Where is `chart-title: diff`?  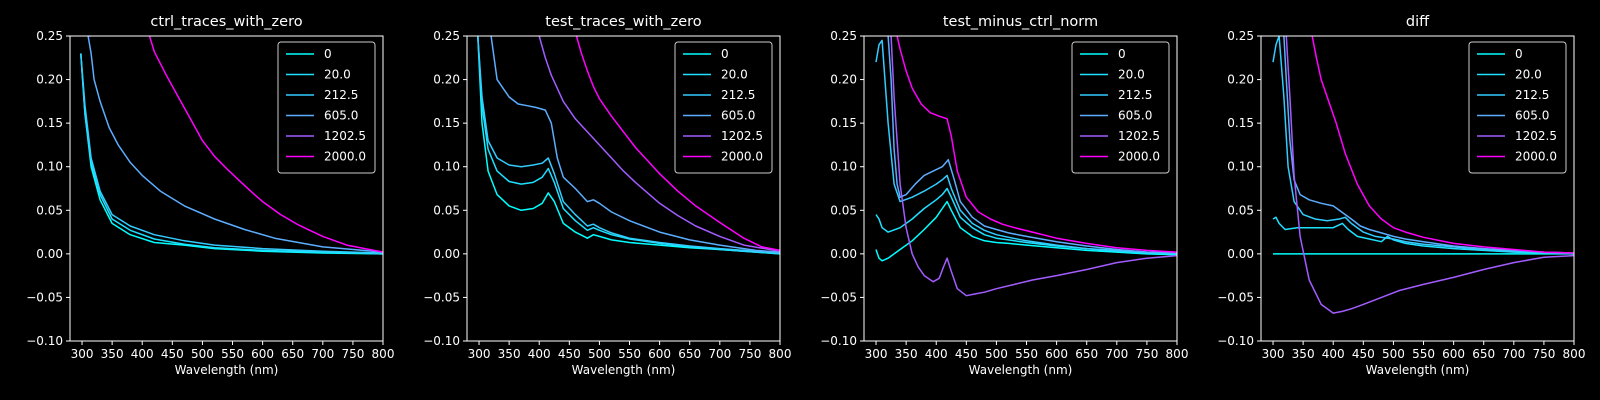 chart-title: diff is located at coordinates (1418, 22).